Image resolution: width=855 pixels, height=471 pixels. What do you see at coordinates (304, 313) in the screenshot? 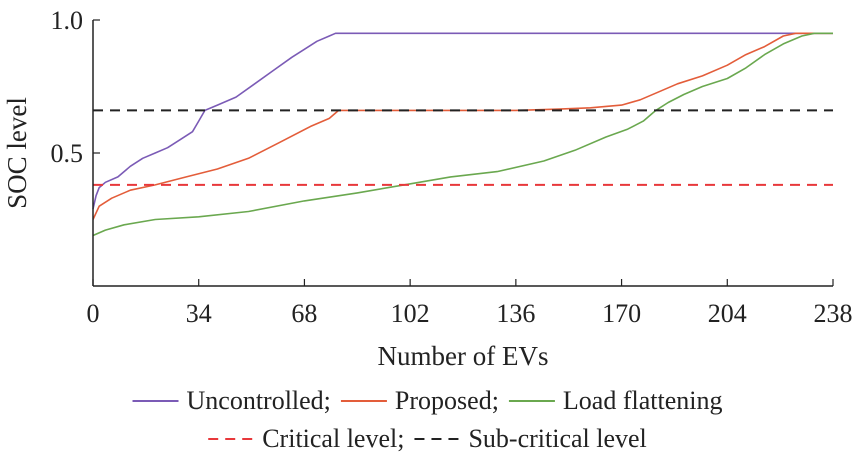
I see `x-tick-label: 68` at bounding box center [304, 313].